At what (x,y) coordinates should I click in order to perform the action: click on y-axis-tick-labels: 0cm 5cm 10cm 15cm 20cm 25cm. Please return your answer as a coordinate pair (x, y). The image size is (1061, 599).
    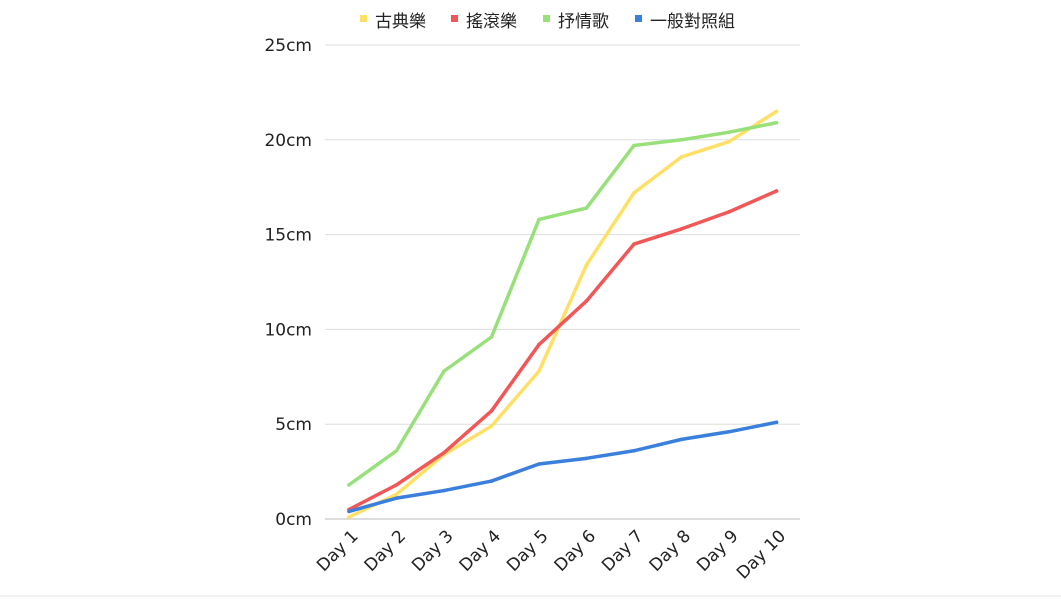
    Looking at the image, I should click on (288, 283).